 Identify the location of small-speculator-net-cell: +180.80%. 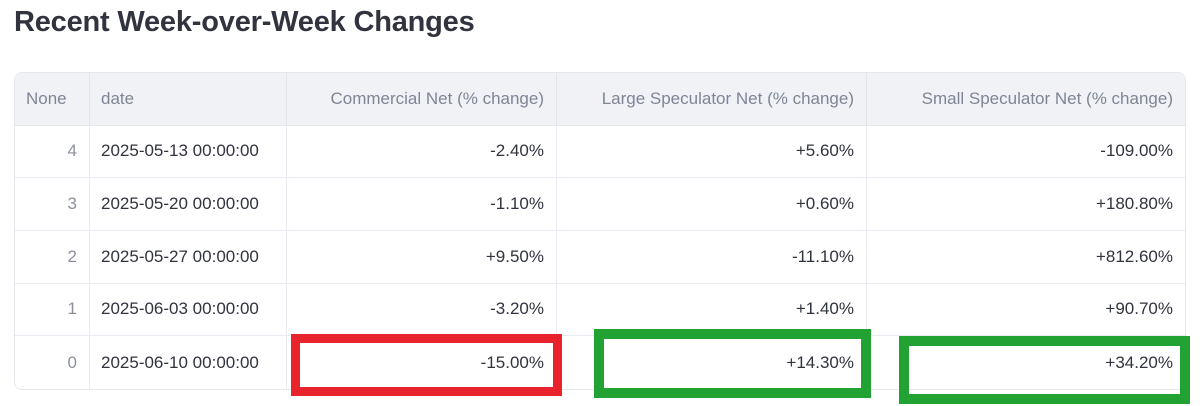
(1026, 204).